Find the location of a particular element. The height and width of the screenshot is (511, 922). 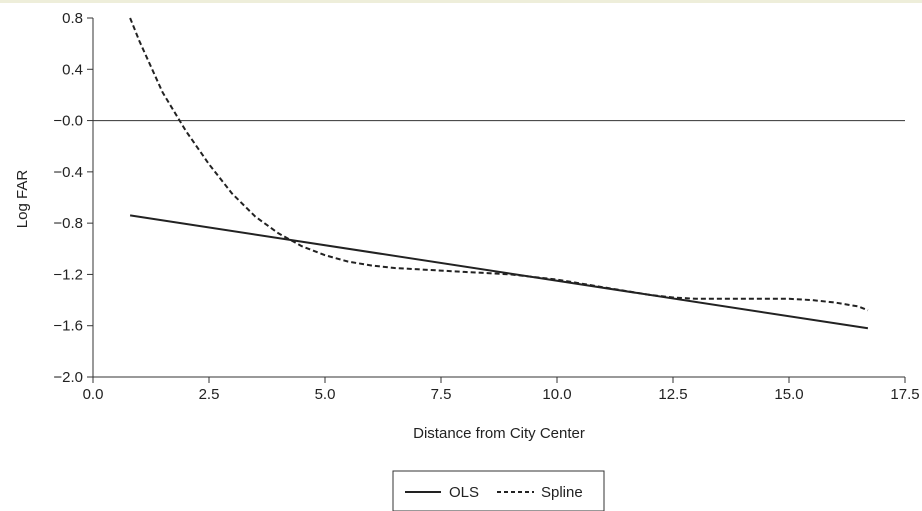

y-tick-label: −0.4 is located at coordinates (68, 172).